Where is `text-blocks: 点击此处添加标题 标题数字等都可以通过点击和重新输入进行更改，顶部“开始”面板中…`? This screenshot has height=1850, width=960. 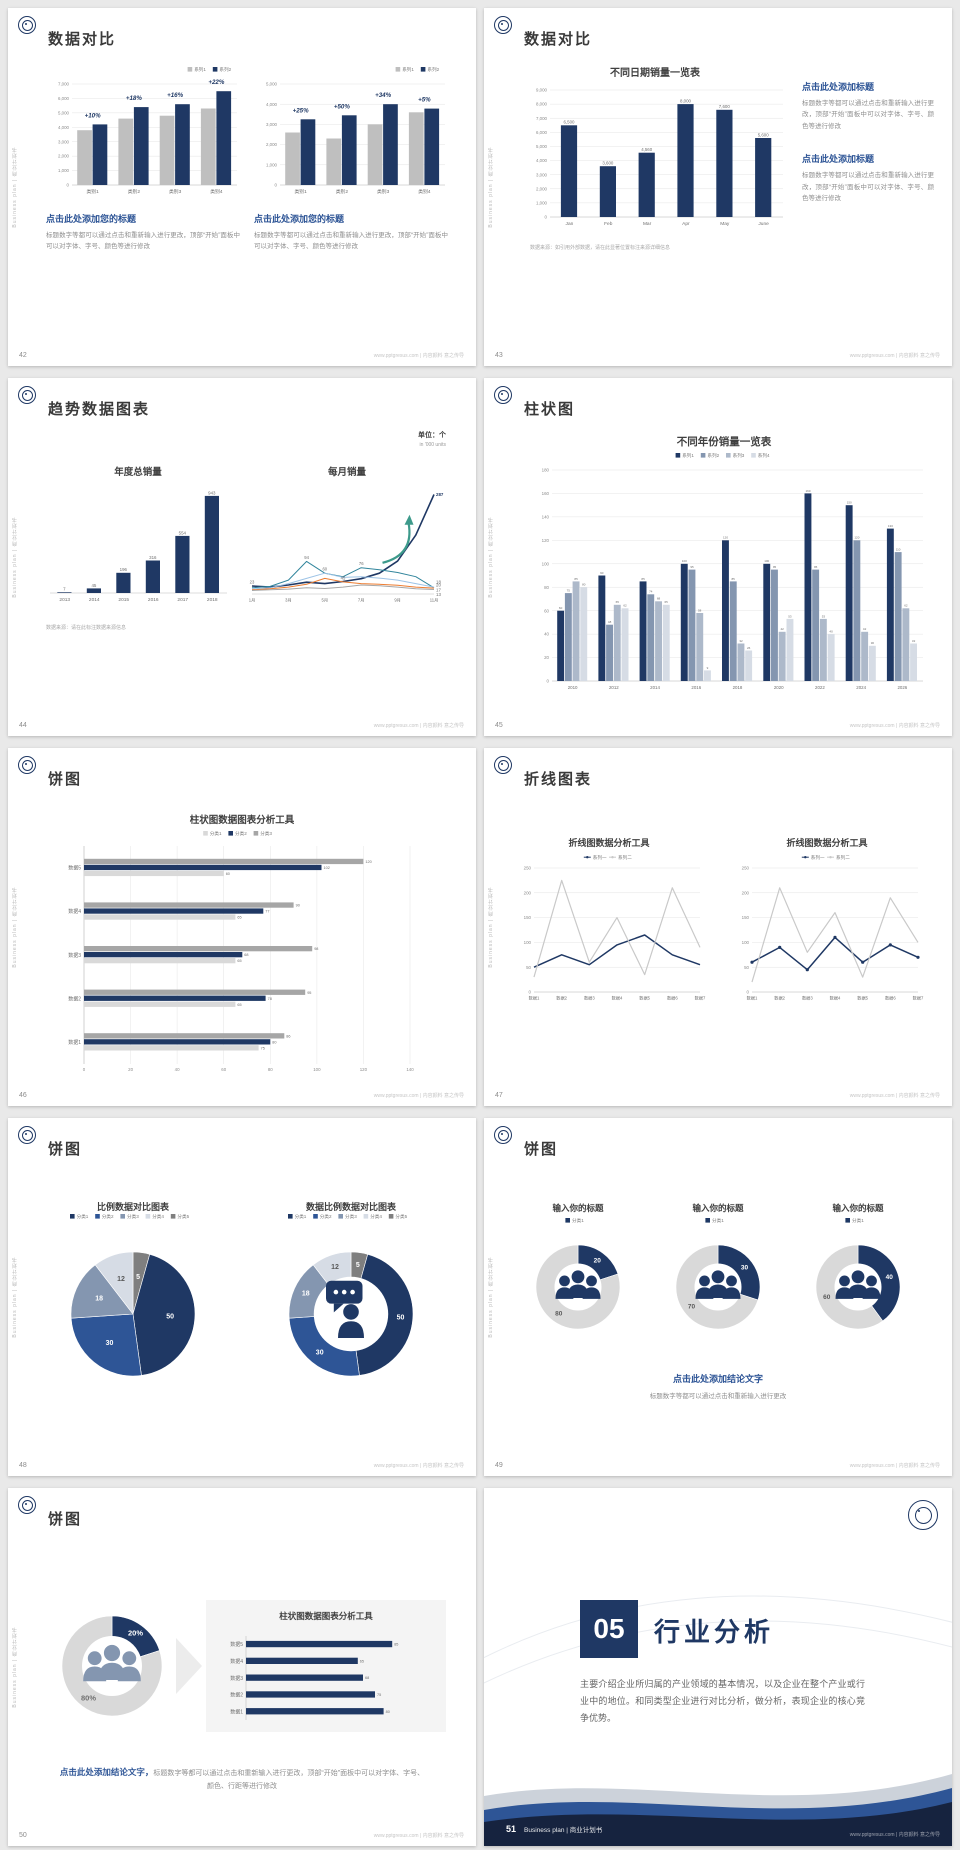 text-blocks: 点击此处添加标题 标题数字等都可以通过点击和重新输入进行更改，顶部“开始”面板中… is located at coordinates (868, 152).